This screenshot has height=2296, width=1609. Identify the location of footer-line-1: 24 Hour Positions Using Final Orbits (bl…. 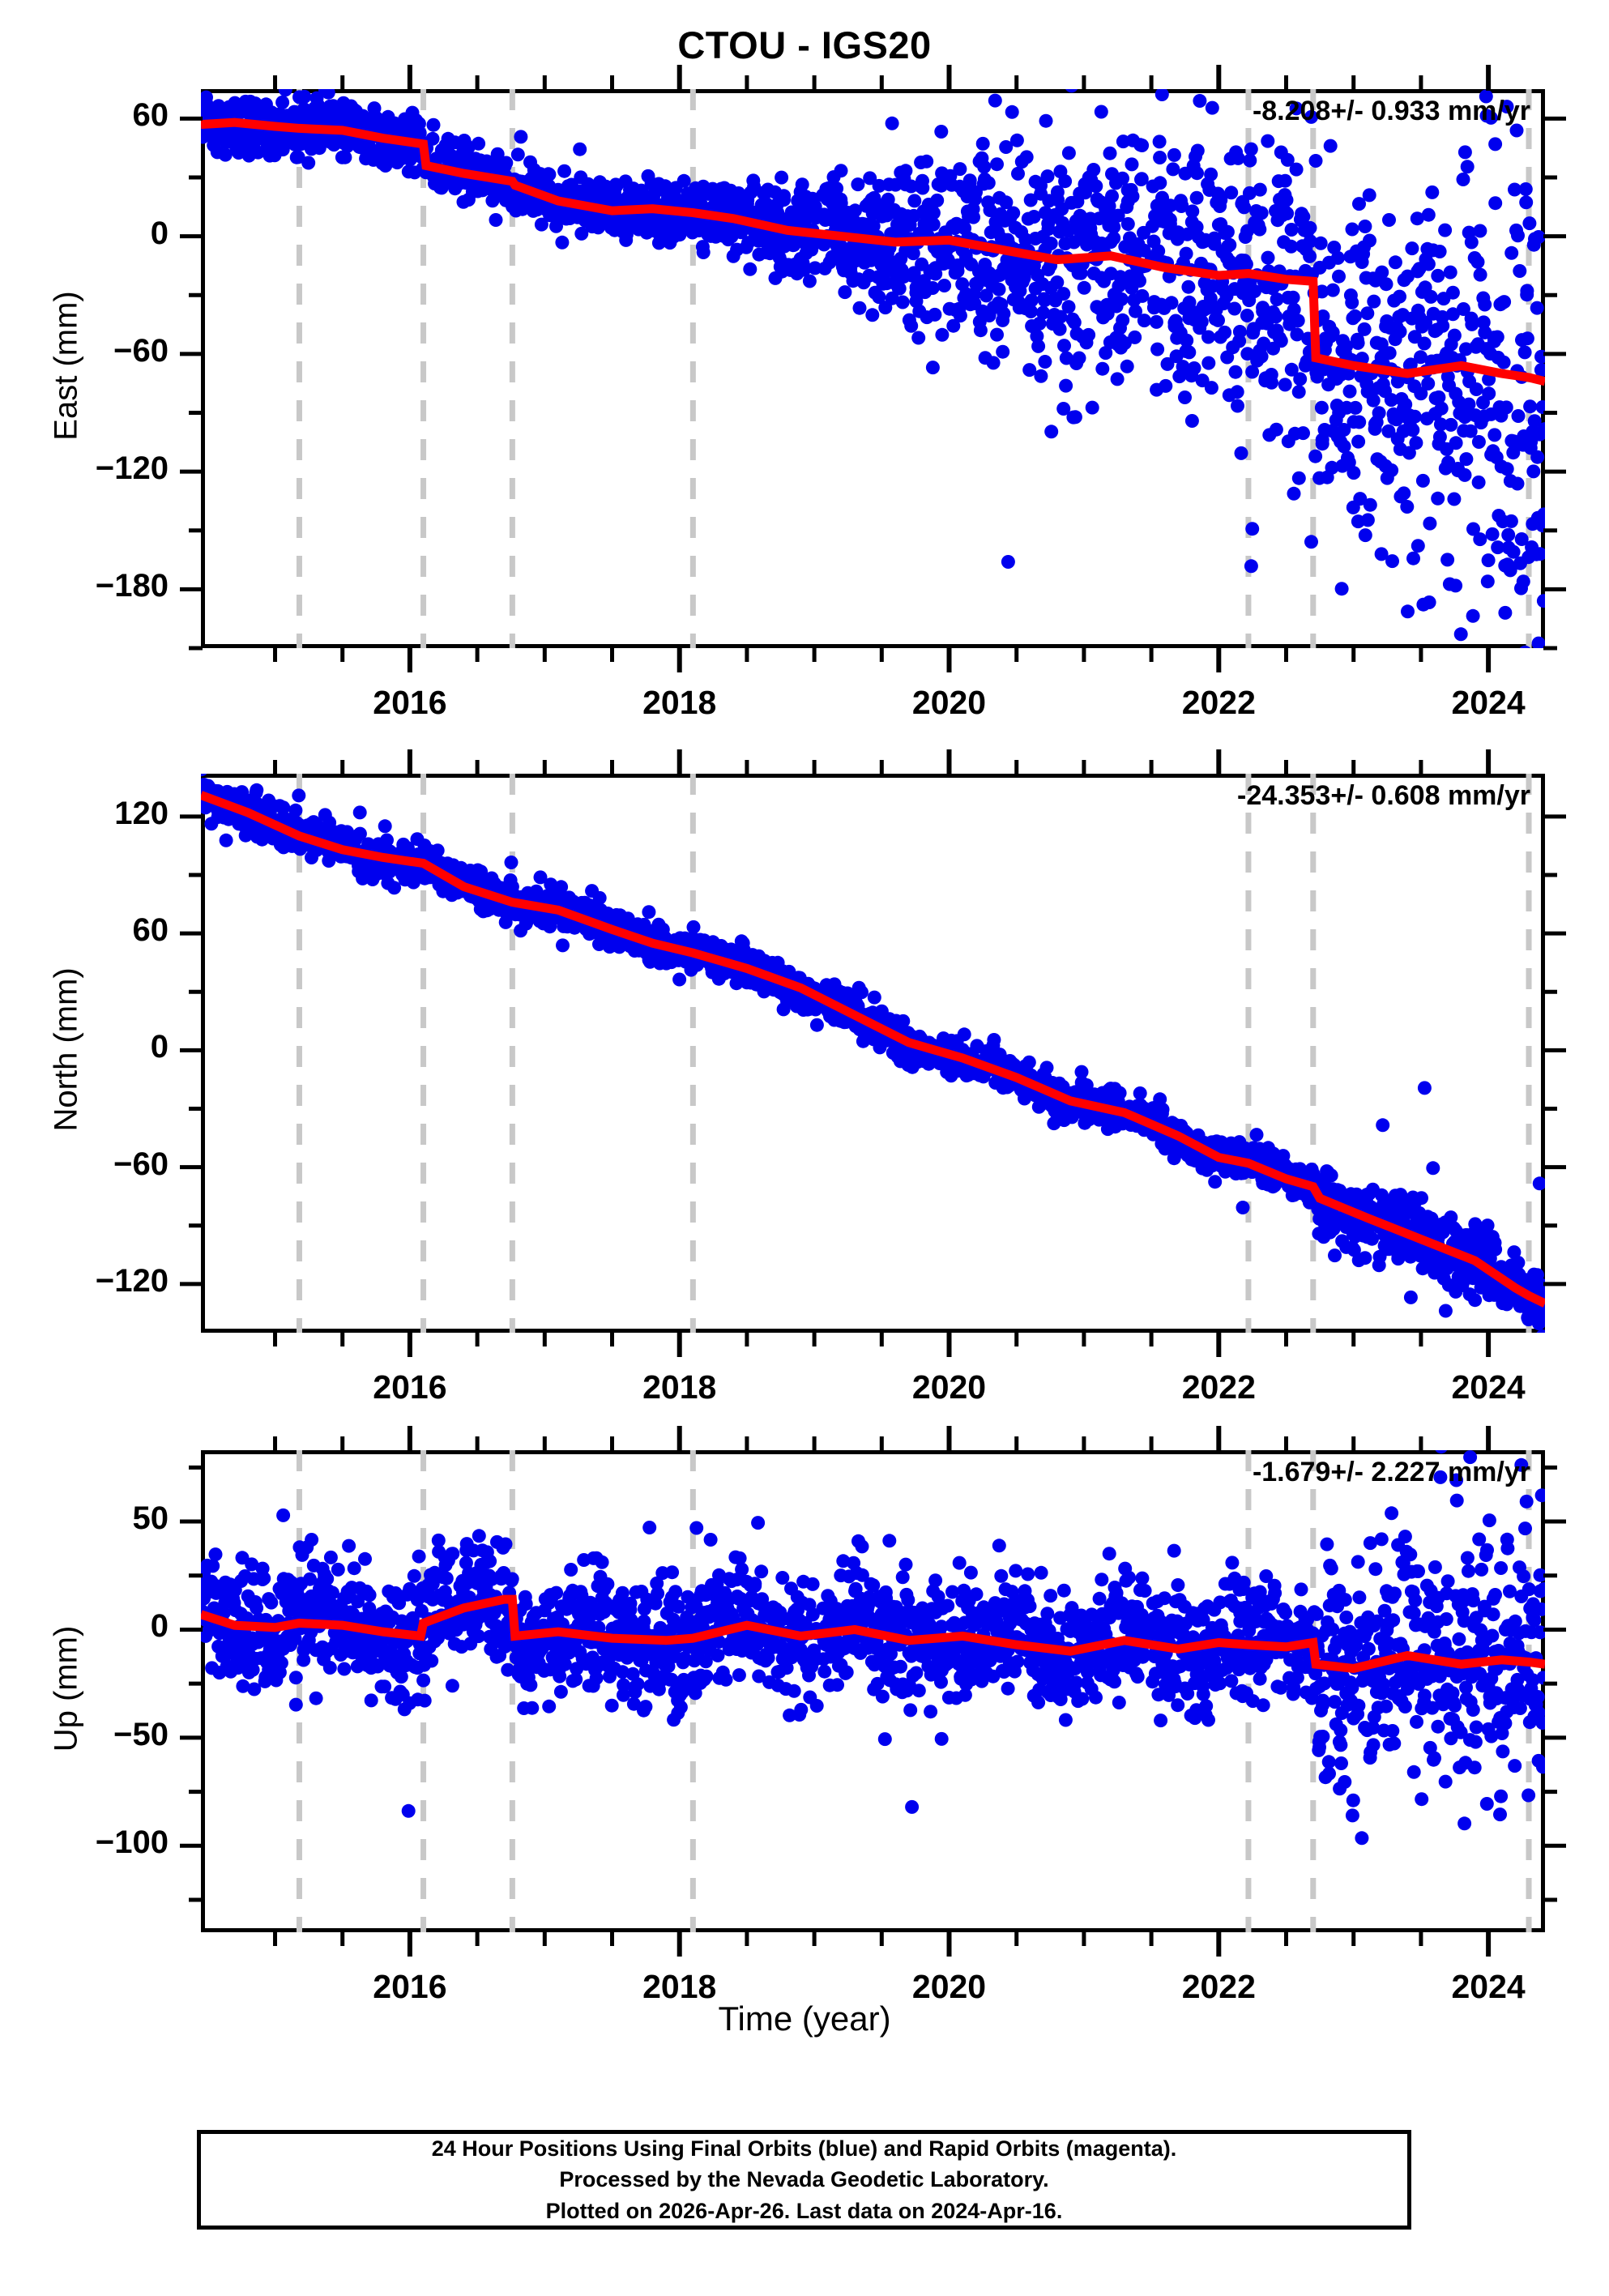
(804, 2149).